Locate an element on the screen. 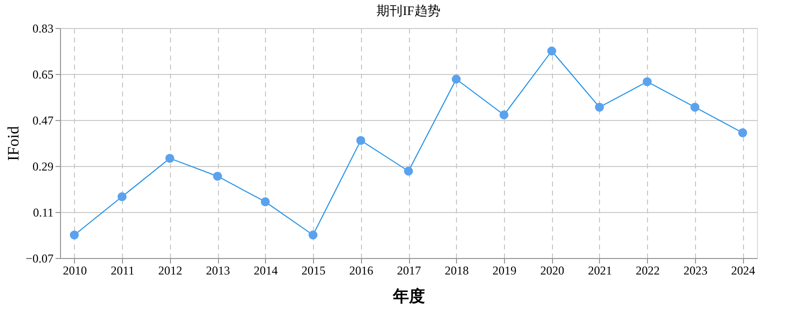 The height and width of the screenshot is (330, 790). x-tick-label: 2011 is located at coordinates (122, 271).